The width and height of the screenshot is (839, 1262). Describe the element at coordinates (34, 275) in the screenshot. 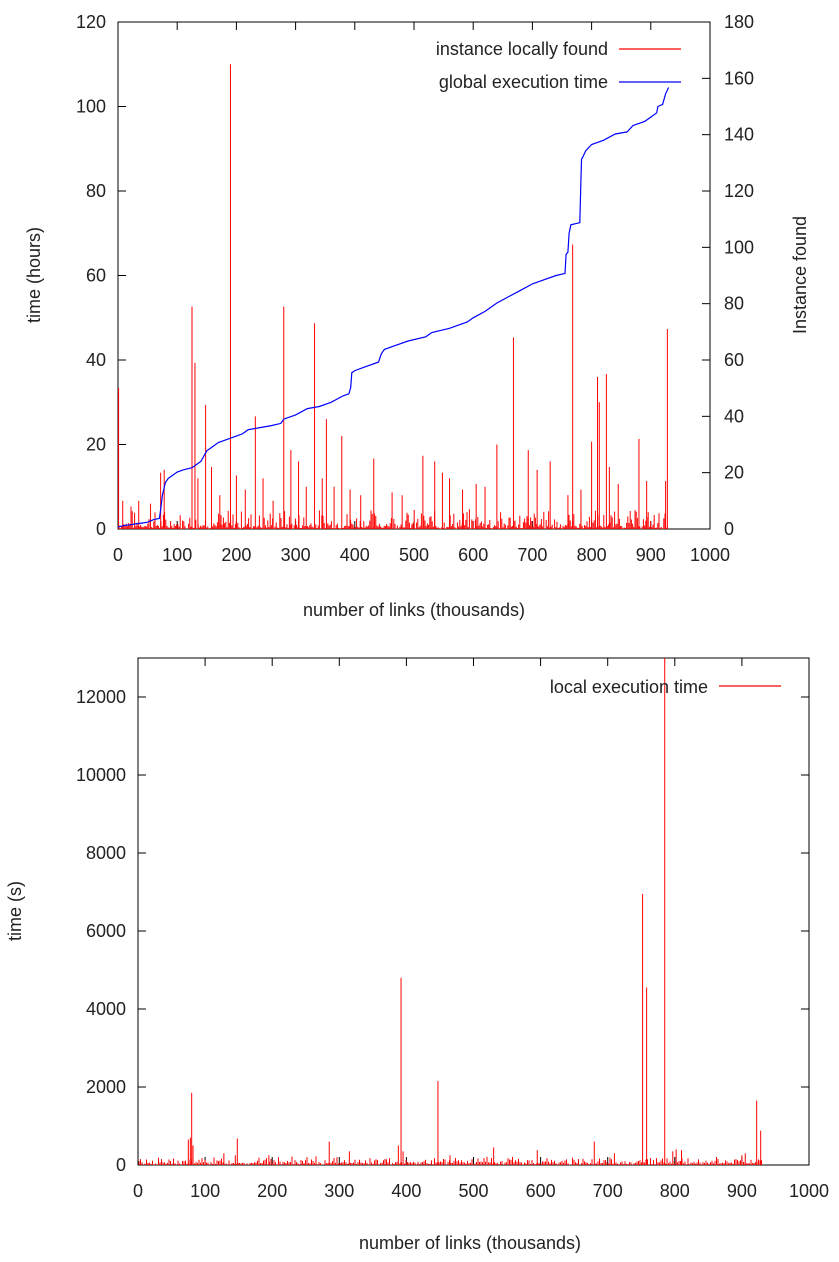

I see `y-axis-label-top: time (hours)` at that location.